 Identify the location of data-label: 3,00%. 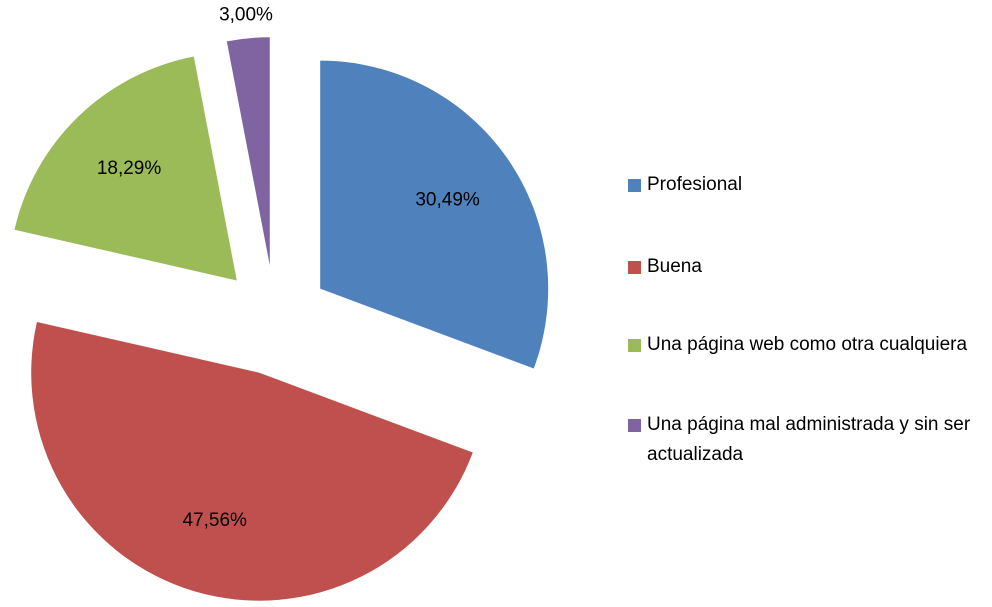
(246, 15).